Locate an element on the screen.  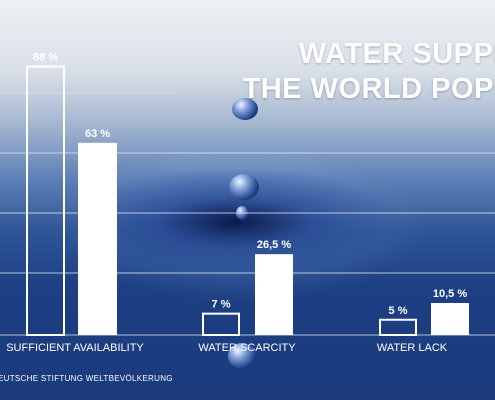
chart-title-line-2: THE WORLD POPULA is located at coordinates (368, 89).